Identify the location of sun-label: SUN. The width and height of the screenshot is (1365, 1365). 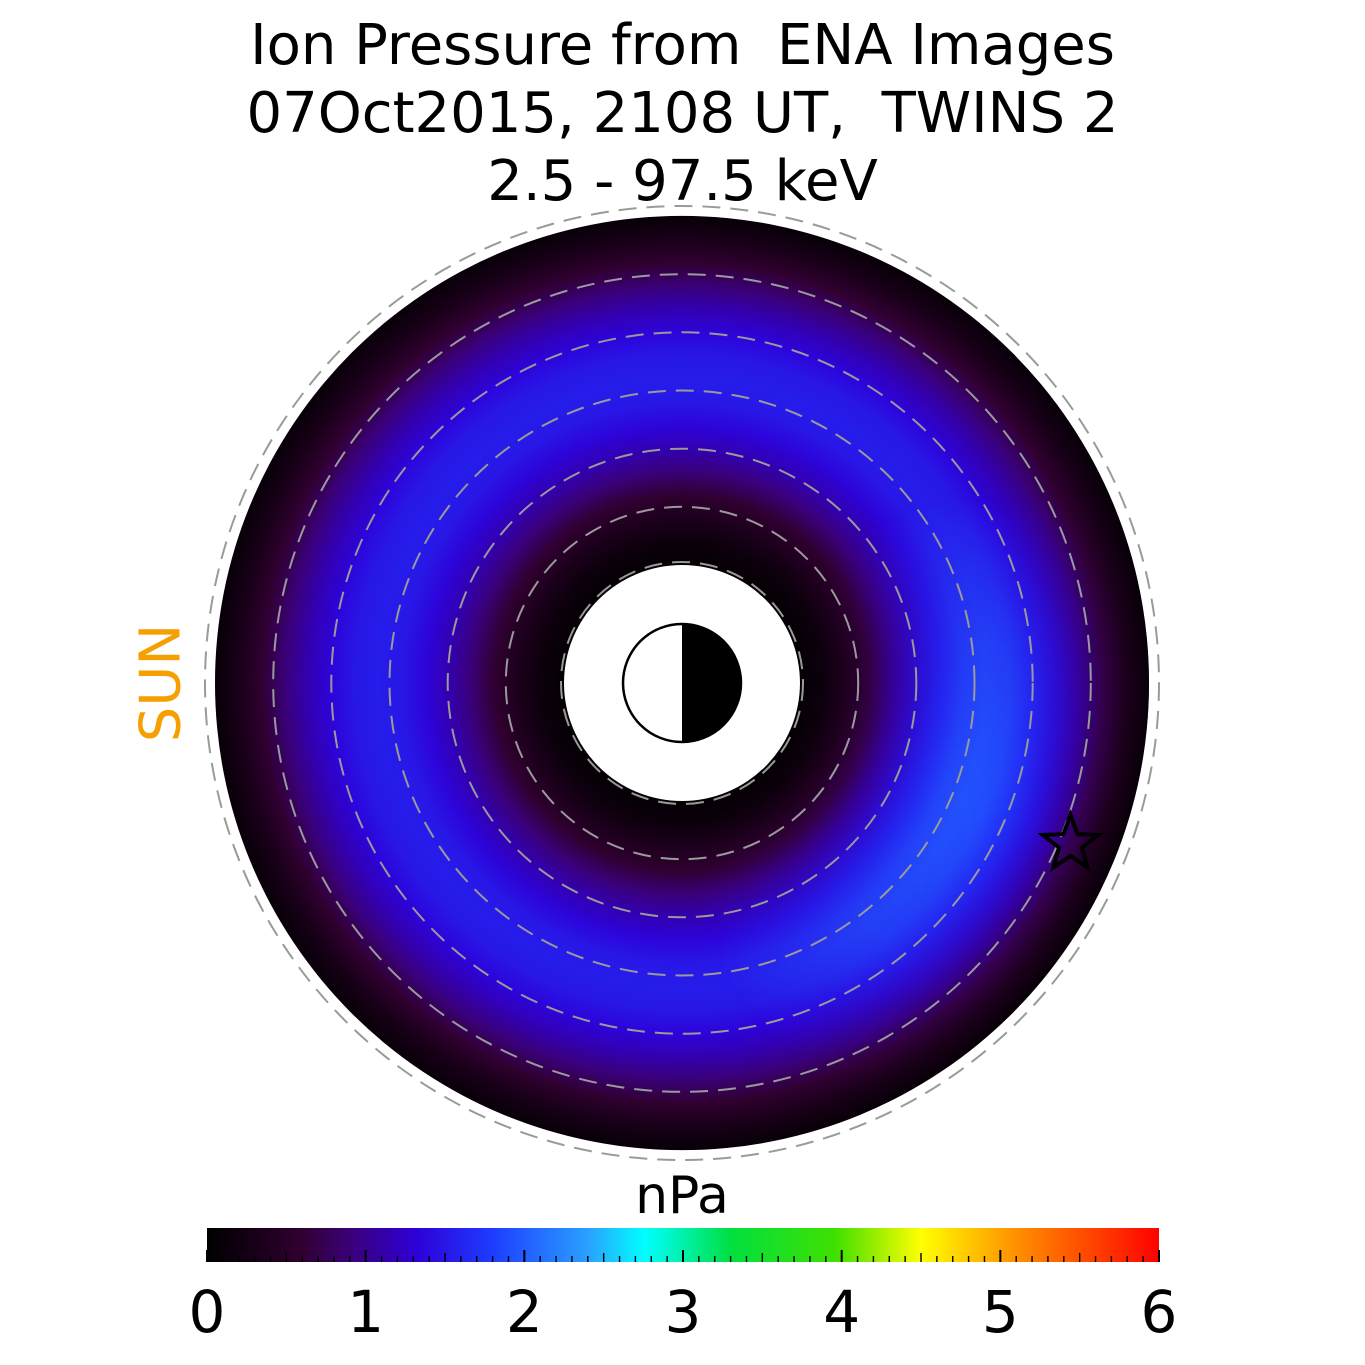
(161, 683).